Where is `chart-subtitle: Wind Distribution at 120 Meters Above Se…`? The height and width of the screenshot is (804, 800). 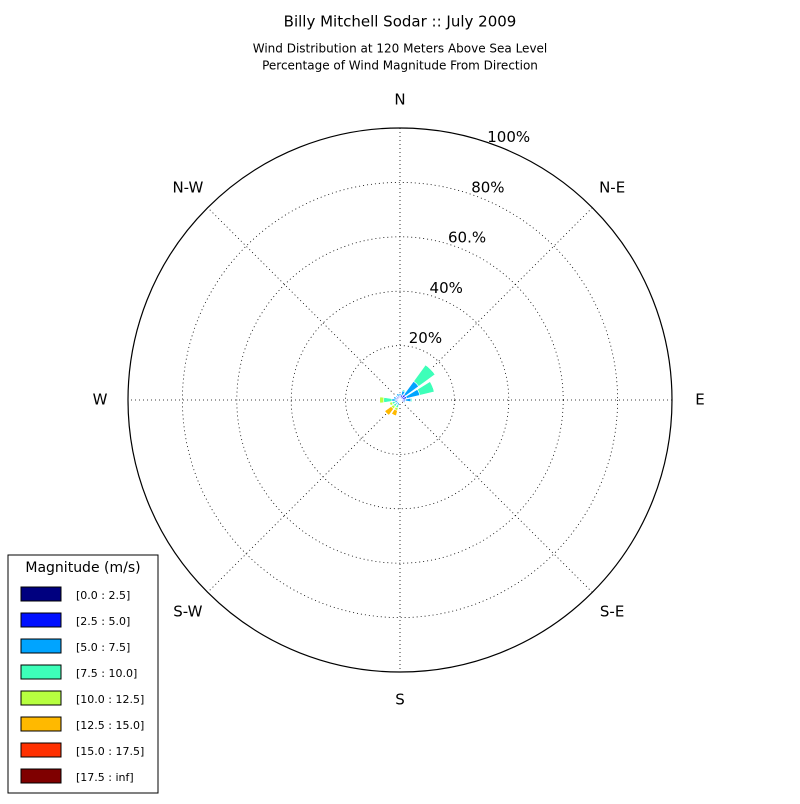
chart-subtitle: Wind Distribution at 120 Meters Above Se… is located at coordinates (400, 49).